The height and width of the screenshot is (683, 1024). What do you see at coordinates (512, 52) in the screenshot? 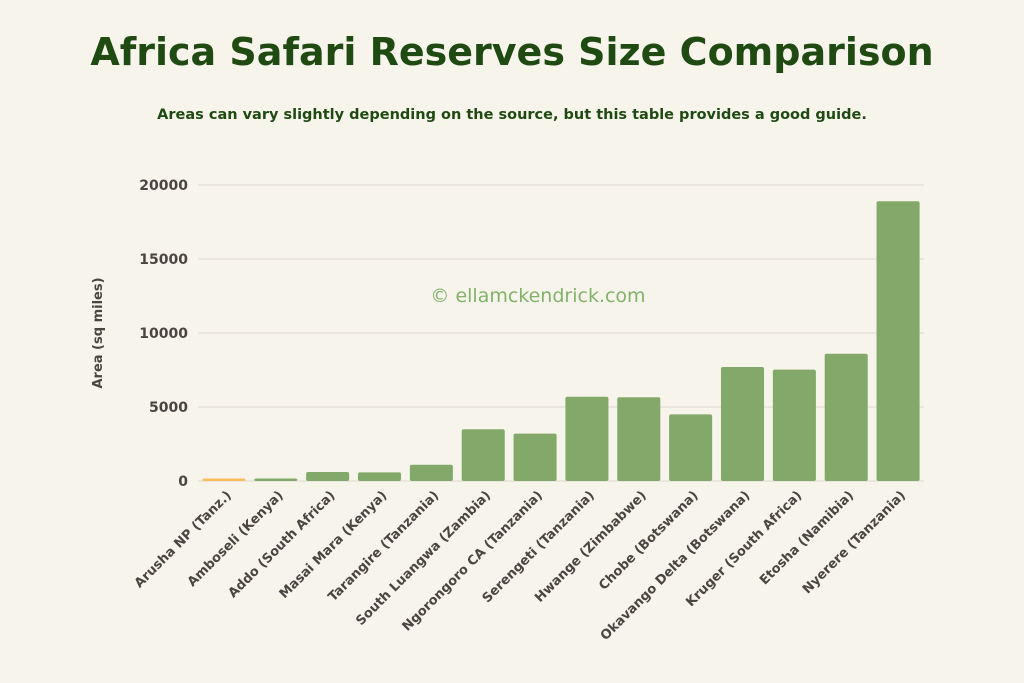
I see `chart-title: Africa Safari Reserves Size Comparison` at bounding box center [512, 52].